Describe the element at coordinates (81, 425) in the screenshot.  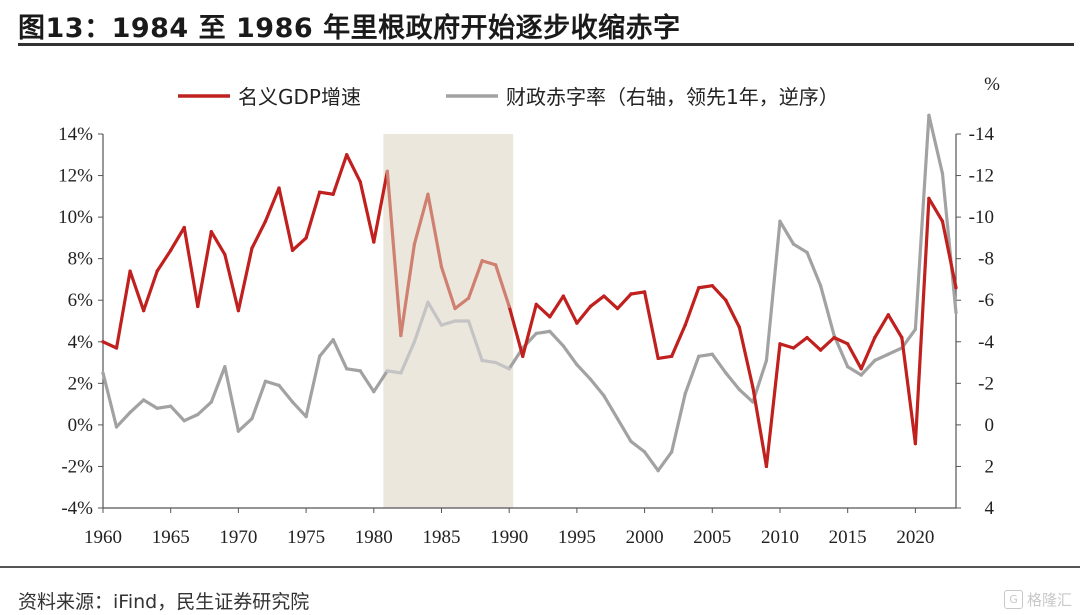
I see `left-tick-label: 0%` at that location.